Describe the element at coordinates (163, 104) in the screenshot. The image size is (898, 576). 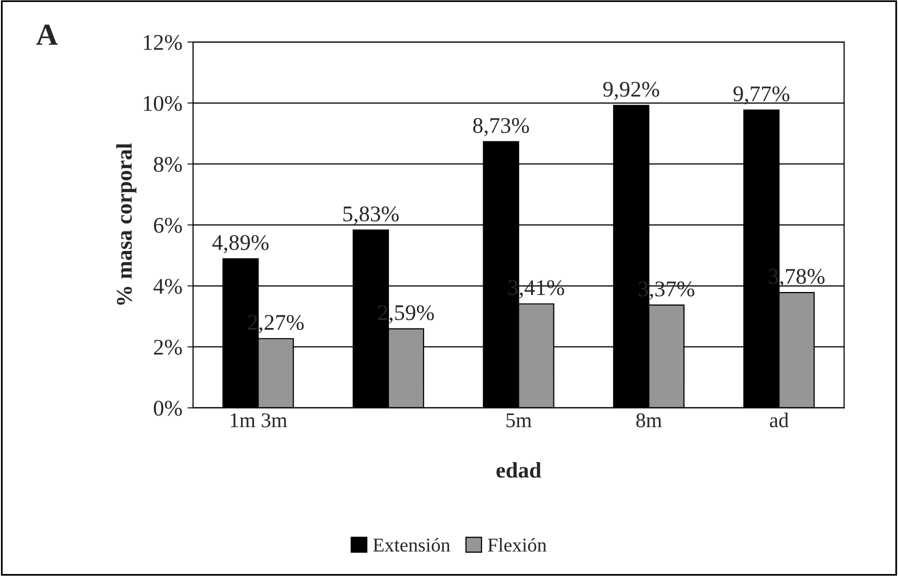
I see `y-tick-label: 10%` at that location.